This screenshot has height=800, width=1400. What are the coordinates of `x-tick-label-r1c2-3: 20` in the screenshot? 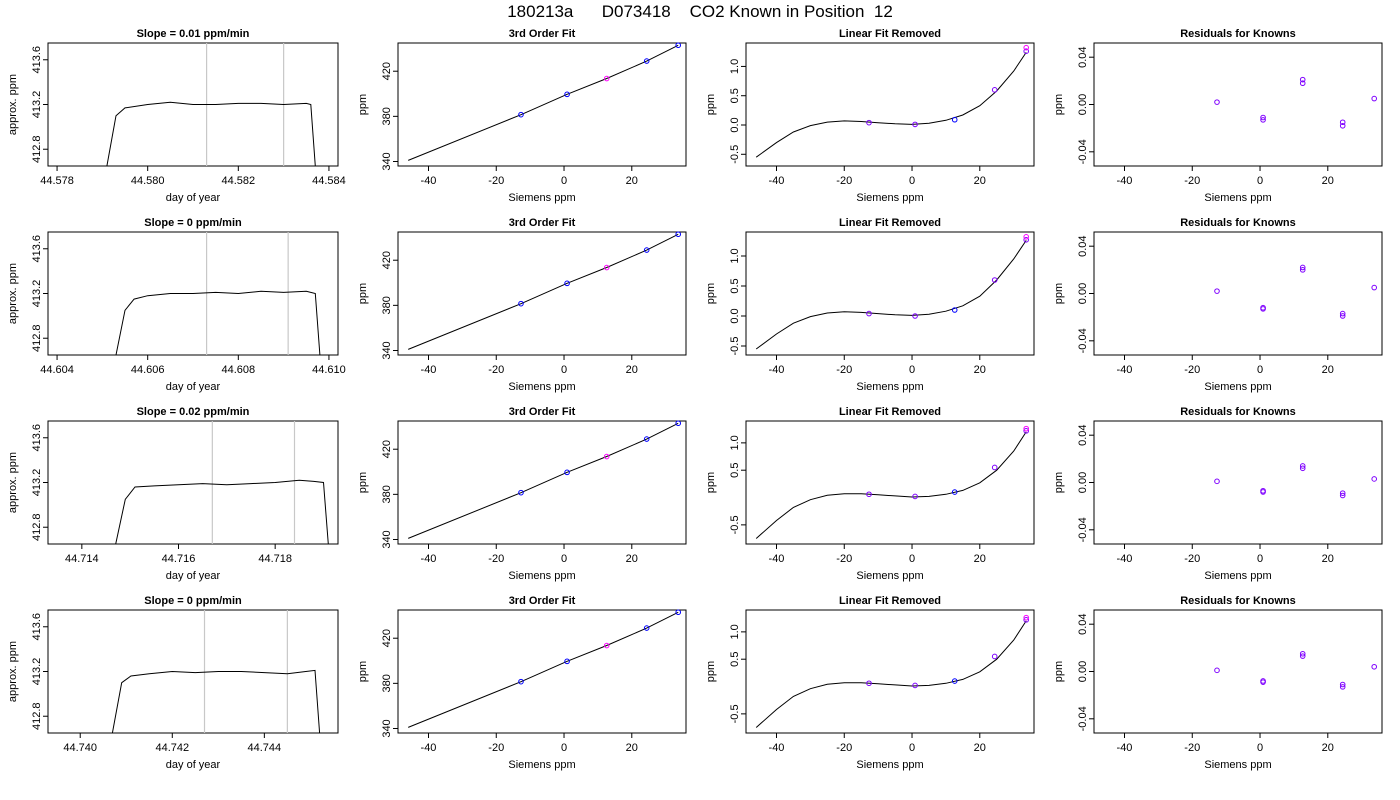 It's located at (632, 181).